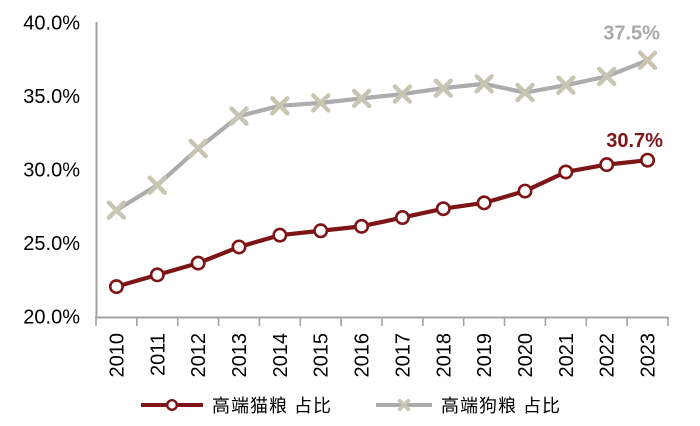  What do you see at coordinates (608, 355) in the screenshot?
I see `x-tick-label: 2022` at bounding box center [608, 355].